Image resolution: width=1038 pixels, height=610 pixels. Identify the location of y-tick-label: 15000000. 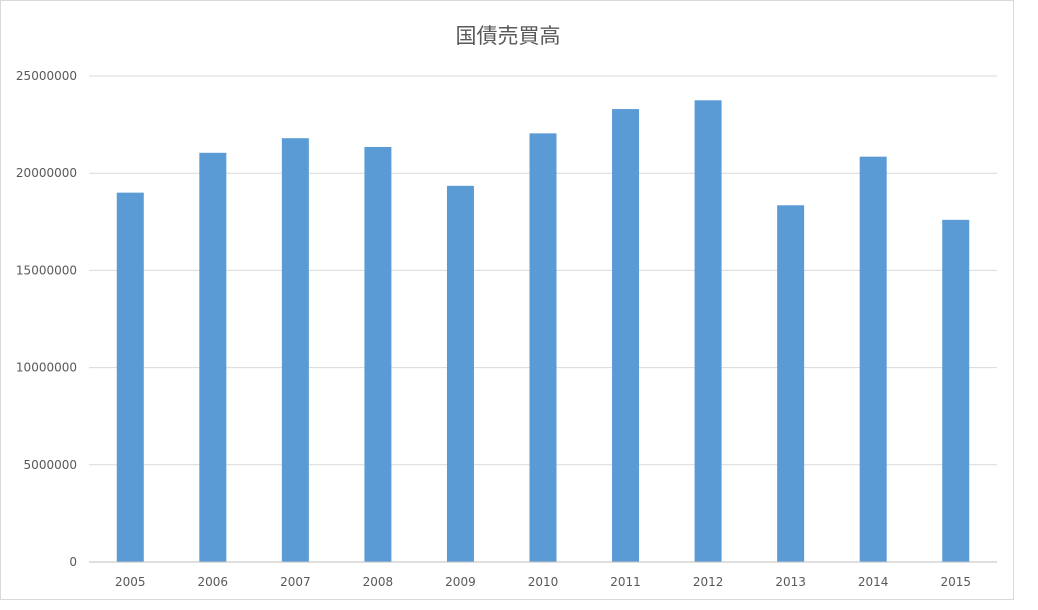
(46, 270).